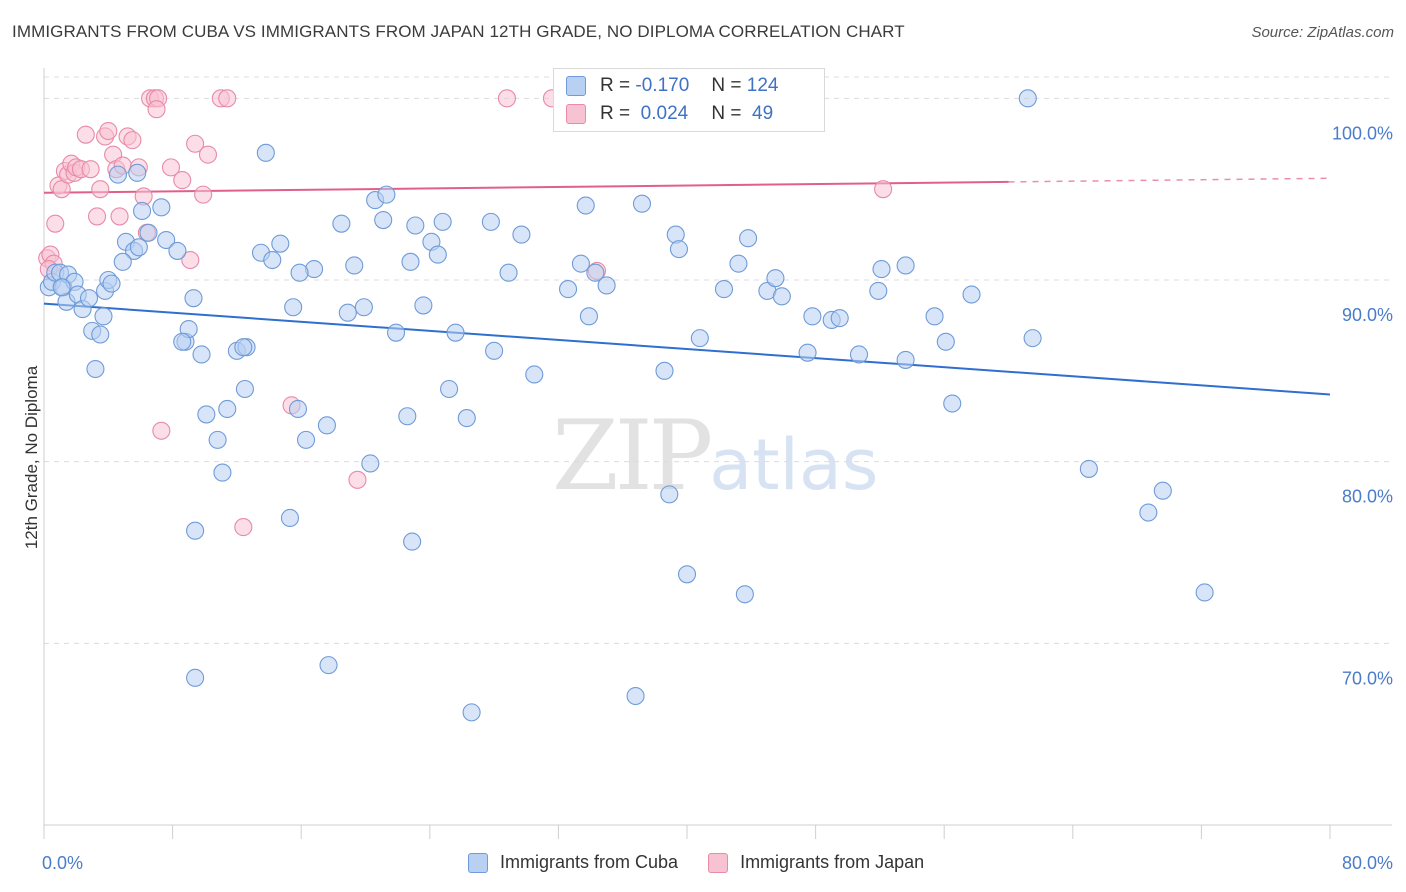 The image size is (1406, 892). Describe the element at coordinates (478, 862) in the screenshot. I see `series-swatch-cuba` at that location.